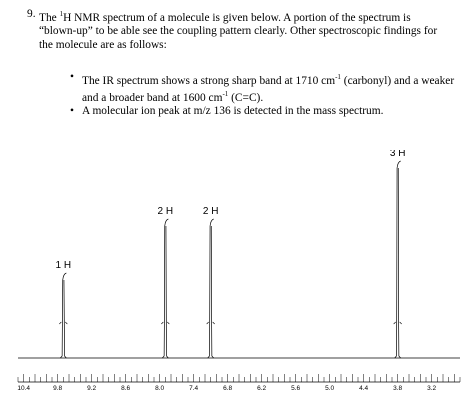 This screenshot has width=474, height=420. Describe the element at coordinates (398, 154) in the screenshot. I see `integration-label: 3 H` at that location.